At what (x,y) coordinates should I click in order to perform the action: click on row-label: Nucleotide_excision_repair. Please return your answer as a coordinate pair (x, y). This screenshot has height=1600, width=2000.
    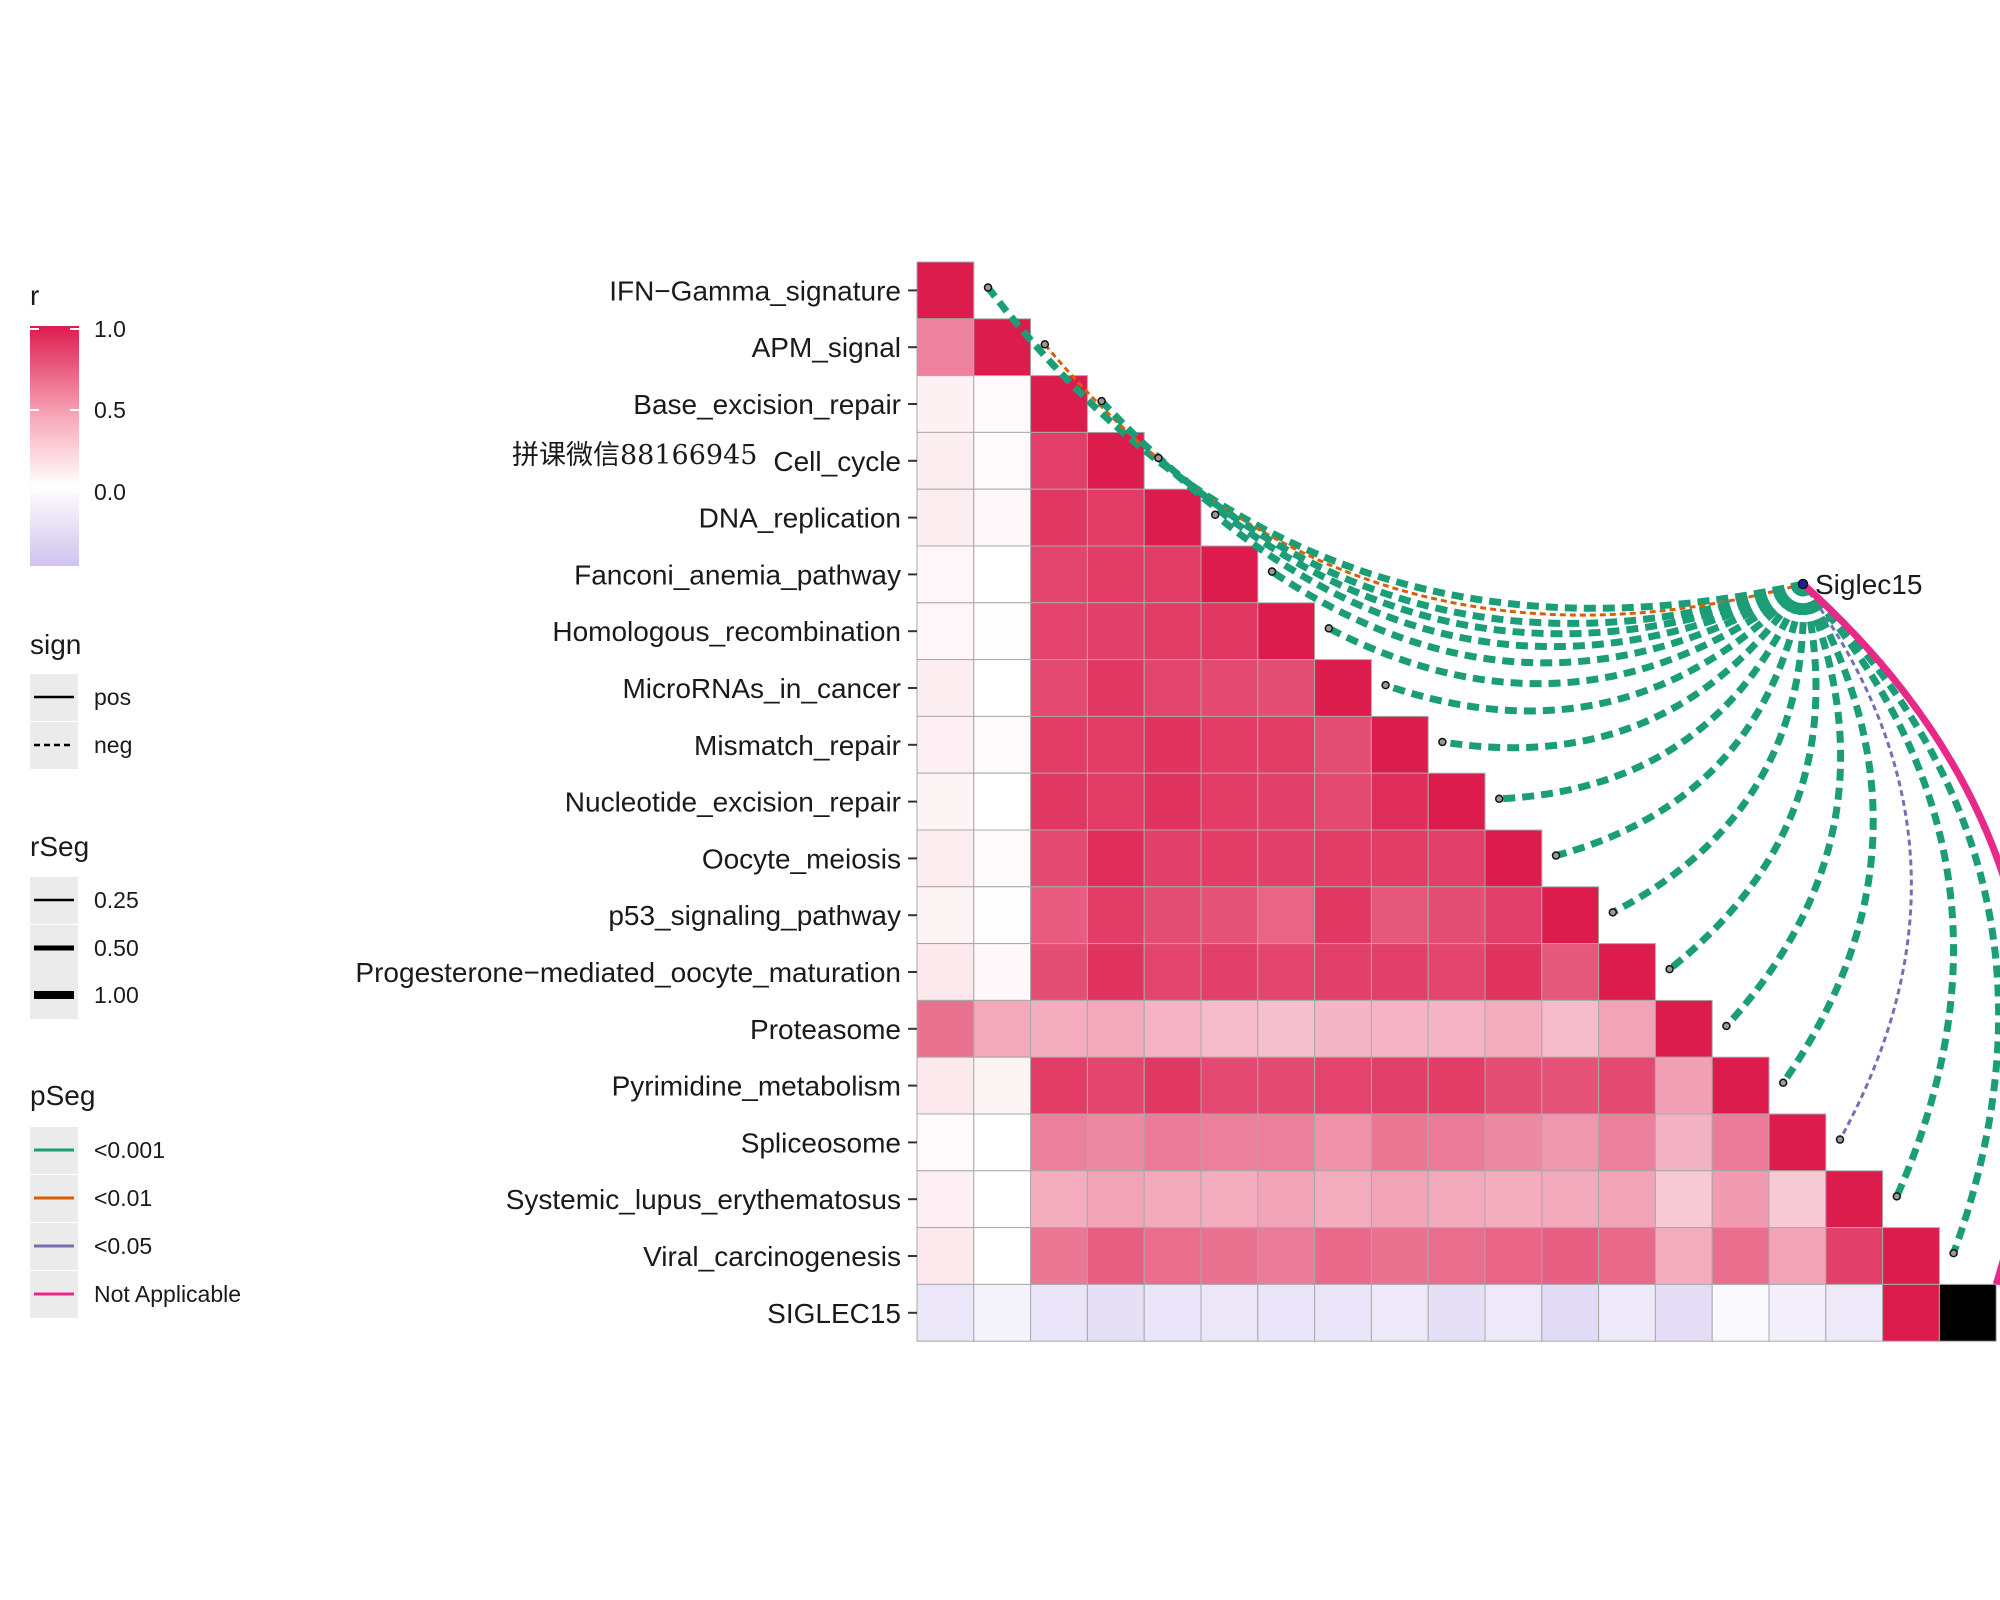
    Looking at the image, I should click on (733, 802).